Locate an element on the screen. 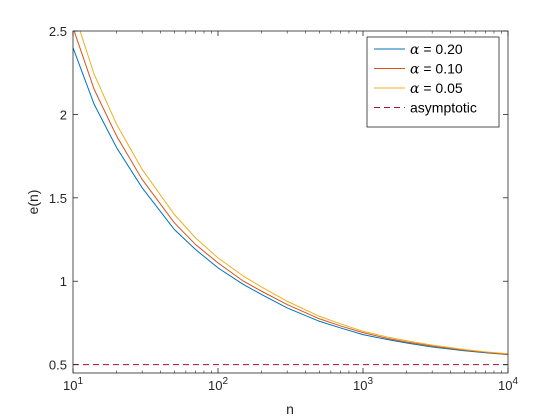  x-tick-label-0: 10¹ is located at coordinates (73, 384).